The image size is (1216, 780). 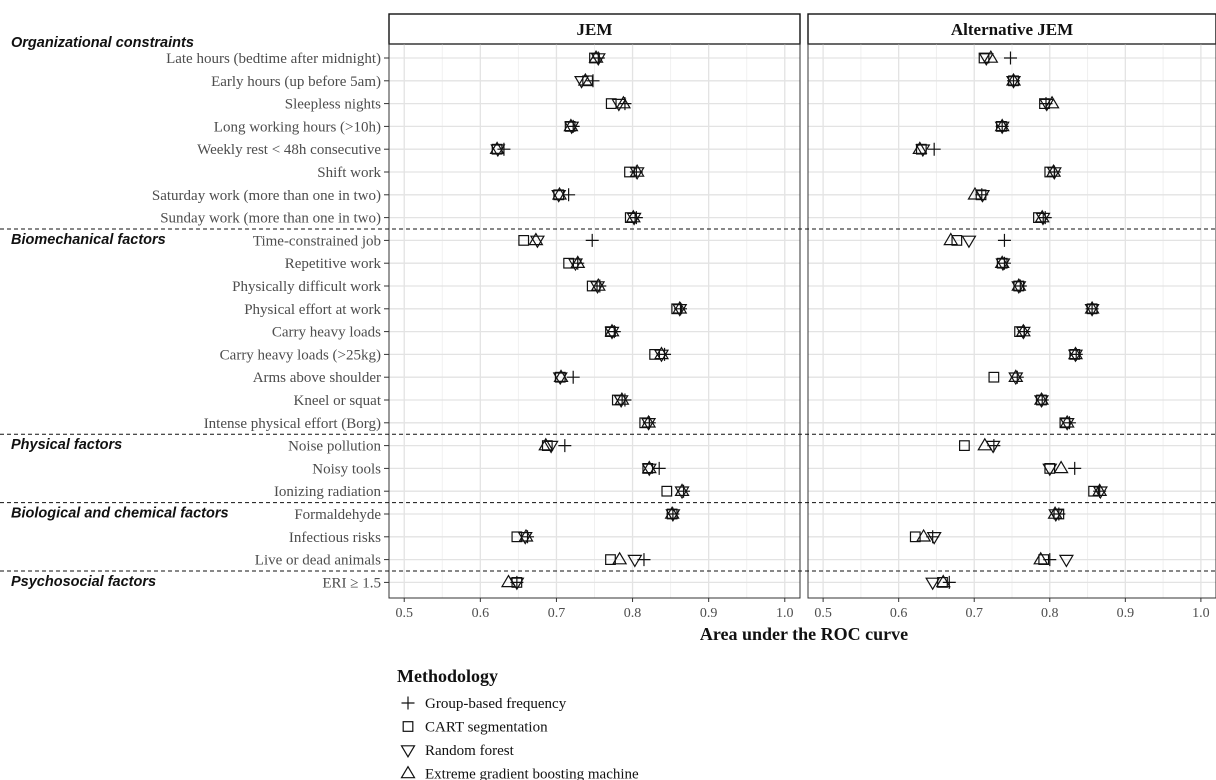 I want to click on legend-label: Random forest, so click(x=470, y=751).